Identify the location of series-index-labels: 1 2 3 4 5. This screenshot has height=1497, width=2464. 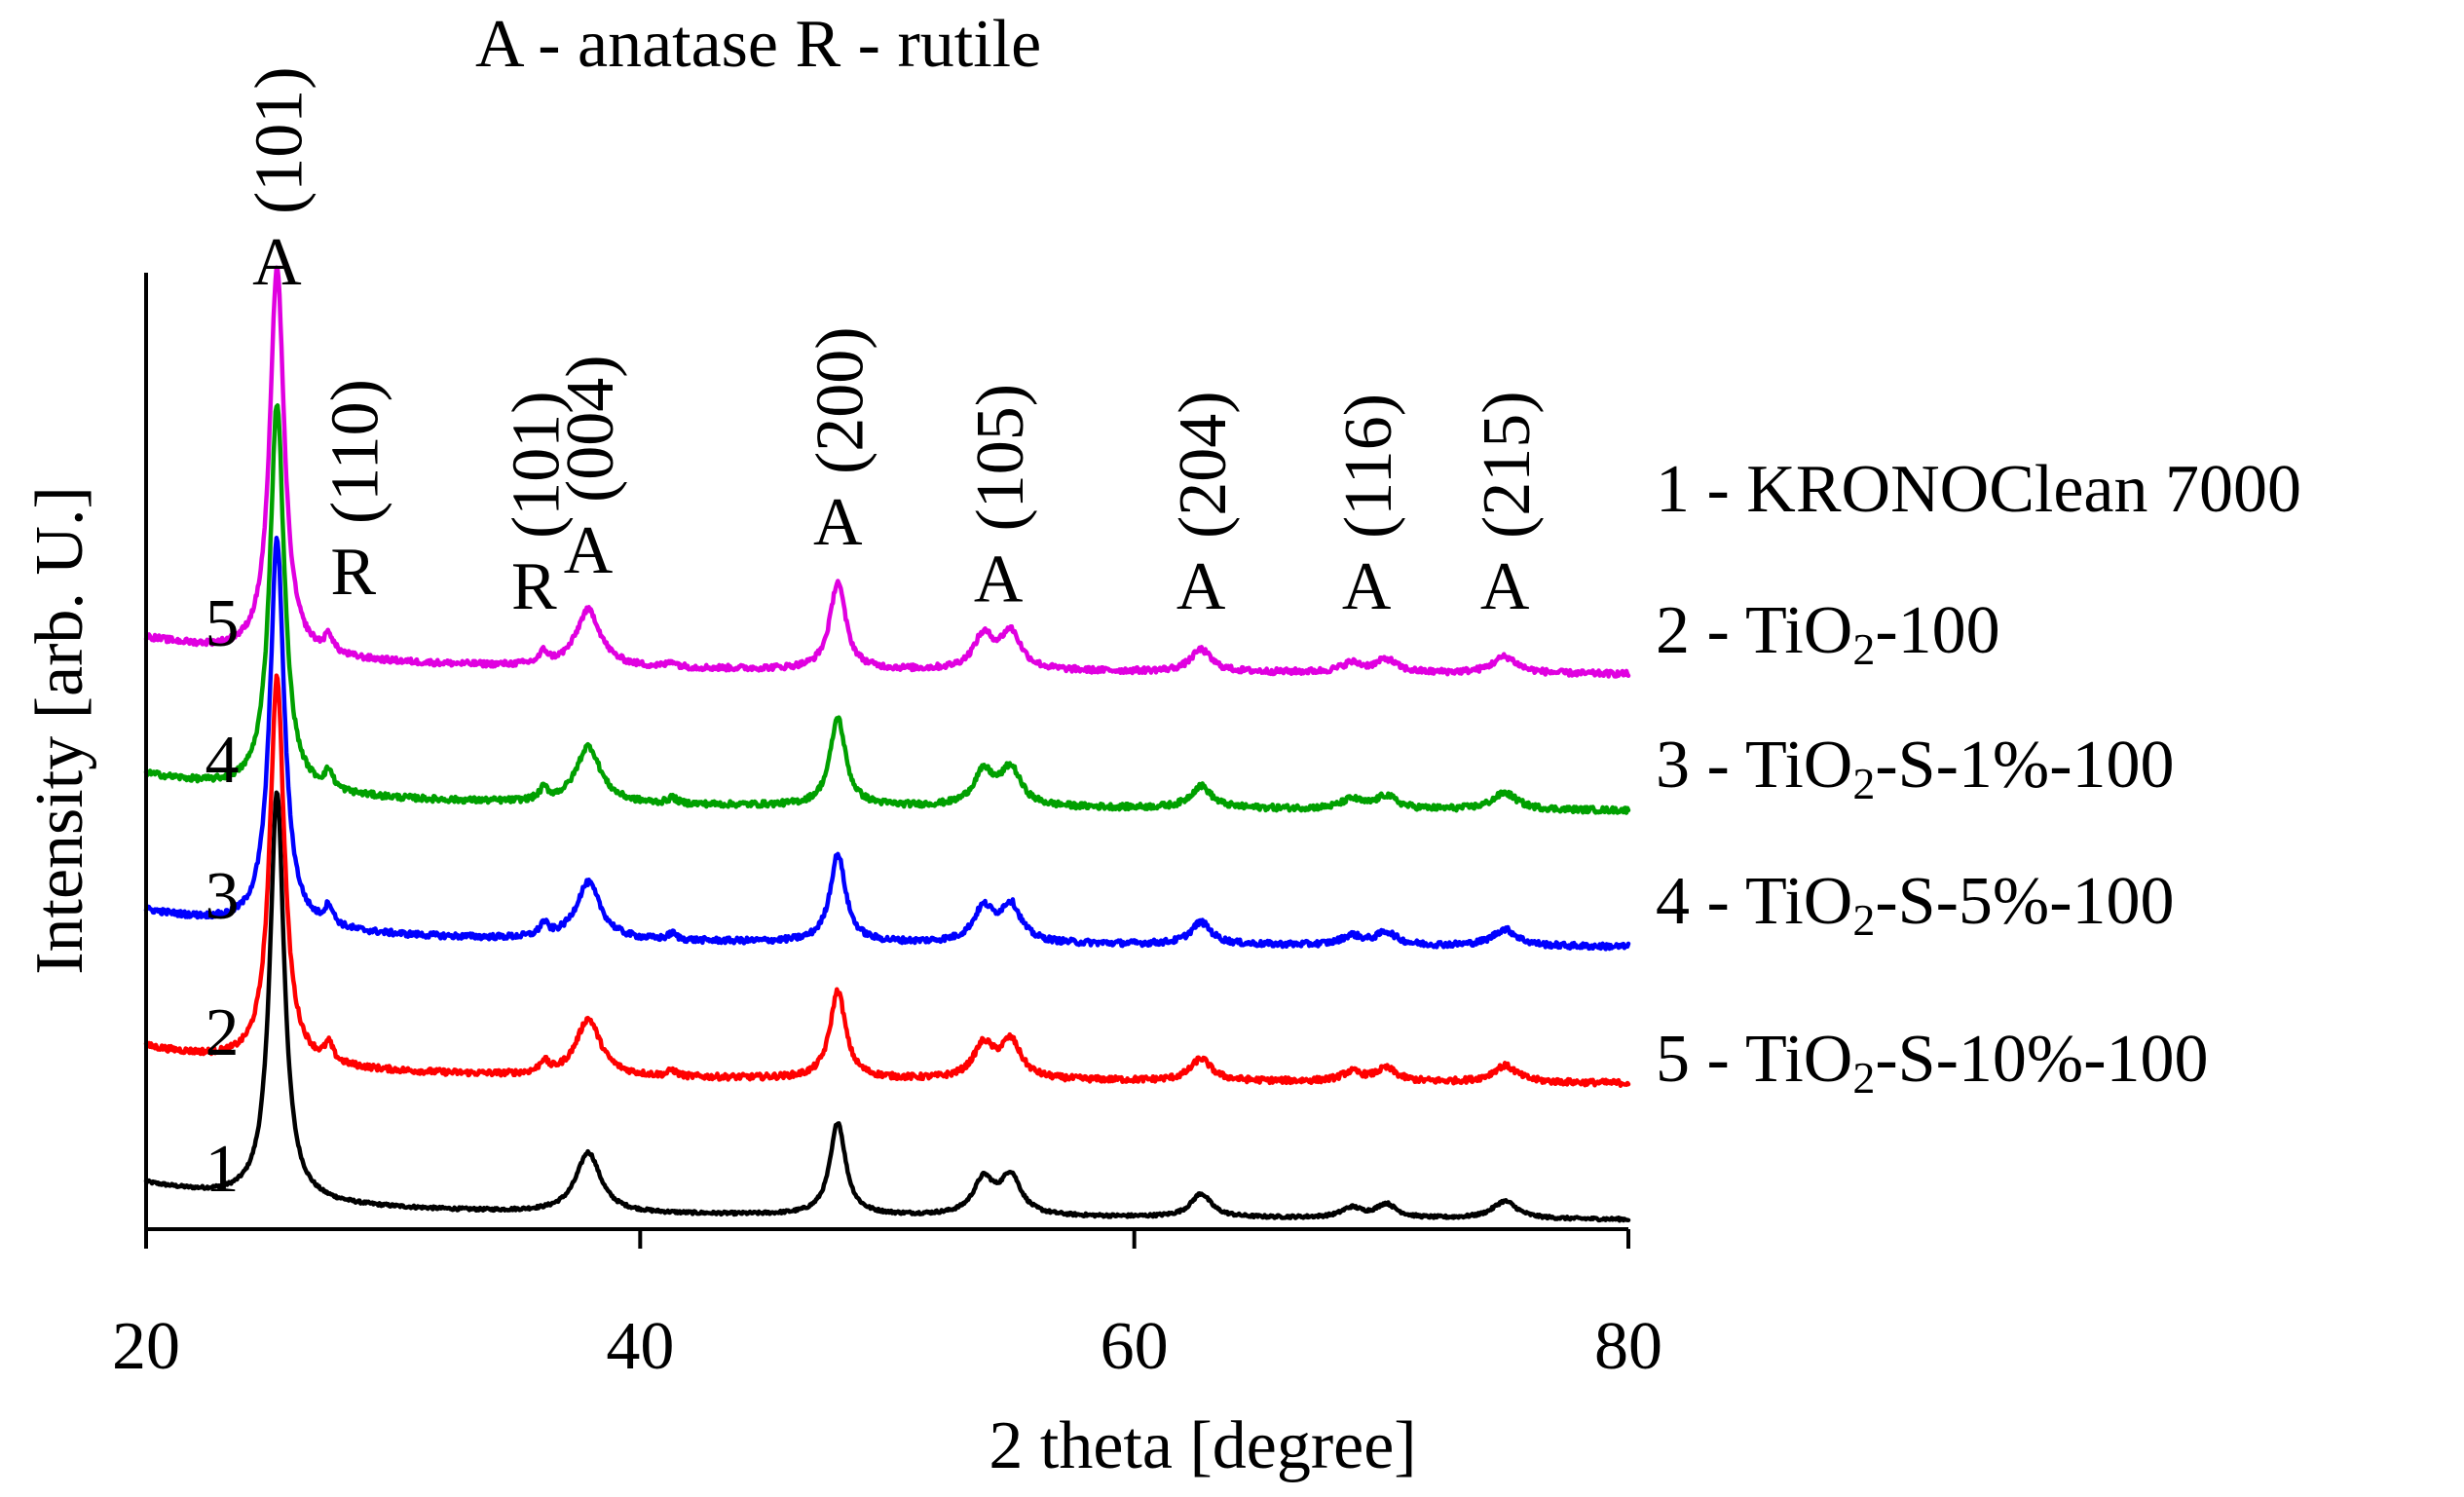
(222, 896).